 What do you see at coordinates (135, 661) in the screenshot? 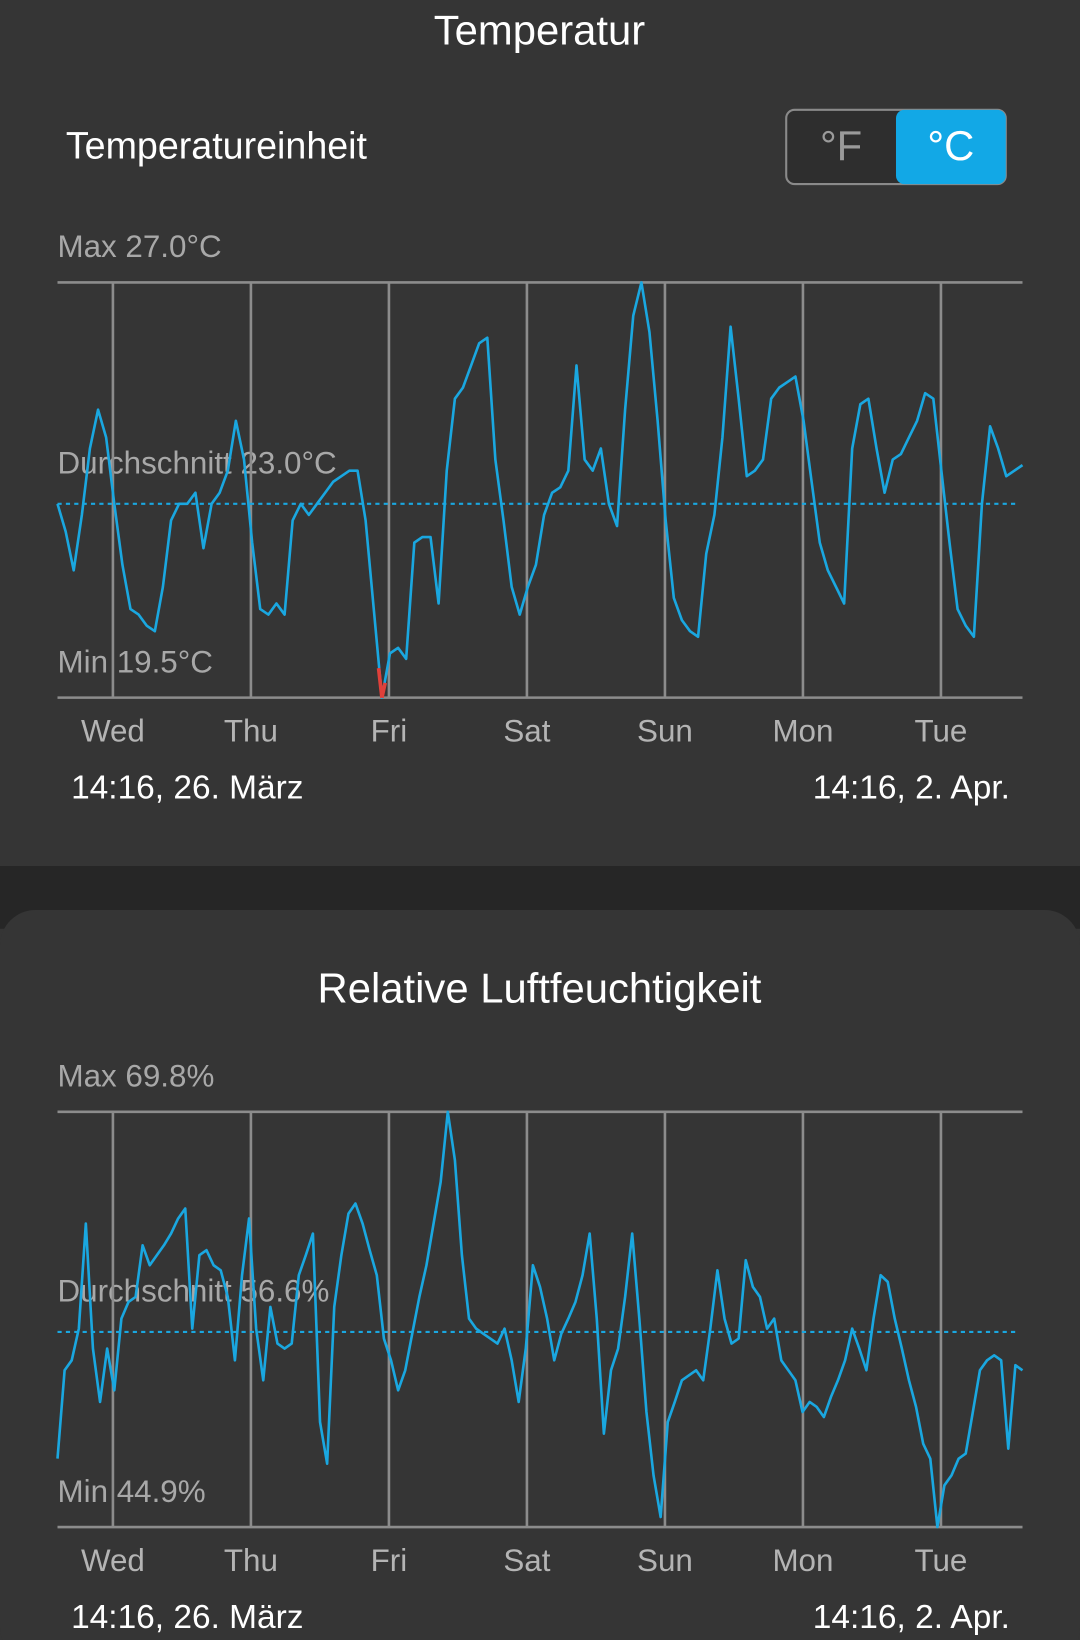
I see `y-tick-label: Min 19.5°C` at bounding box center [135, 661].